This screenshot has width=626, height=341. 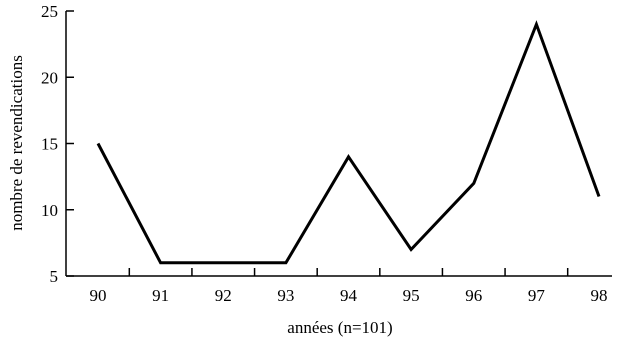 What do you see at coordinates (160, 295) in the screenshot?
I see `x-tick-label: 91` at bounding box center [160, 295].